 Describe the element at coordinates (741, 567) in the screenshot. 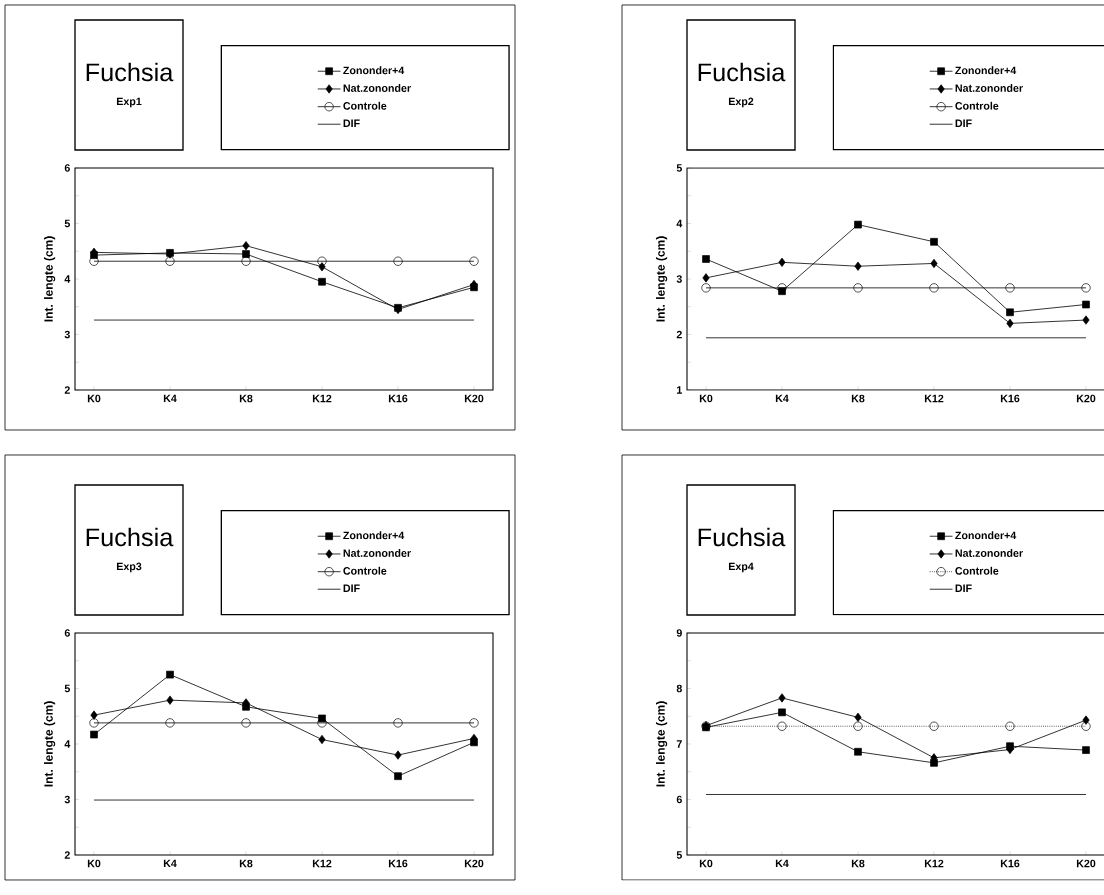

I see `chart-subtitle: Exp4` at that location.